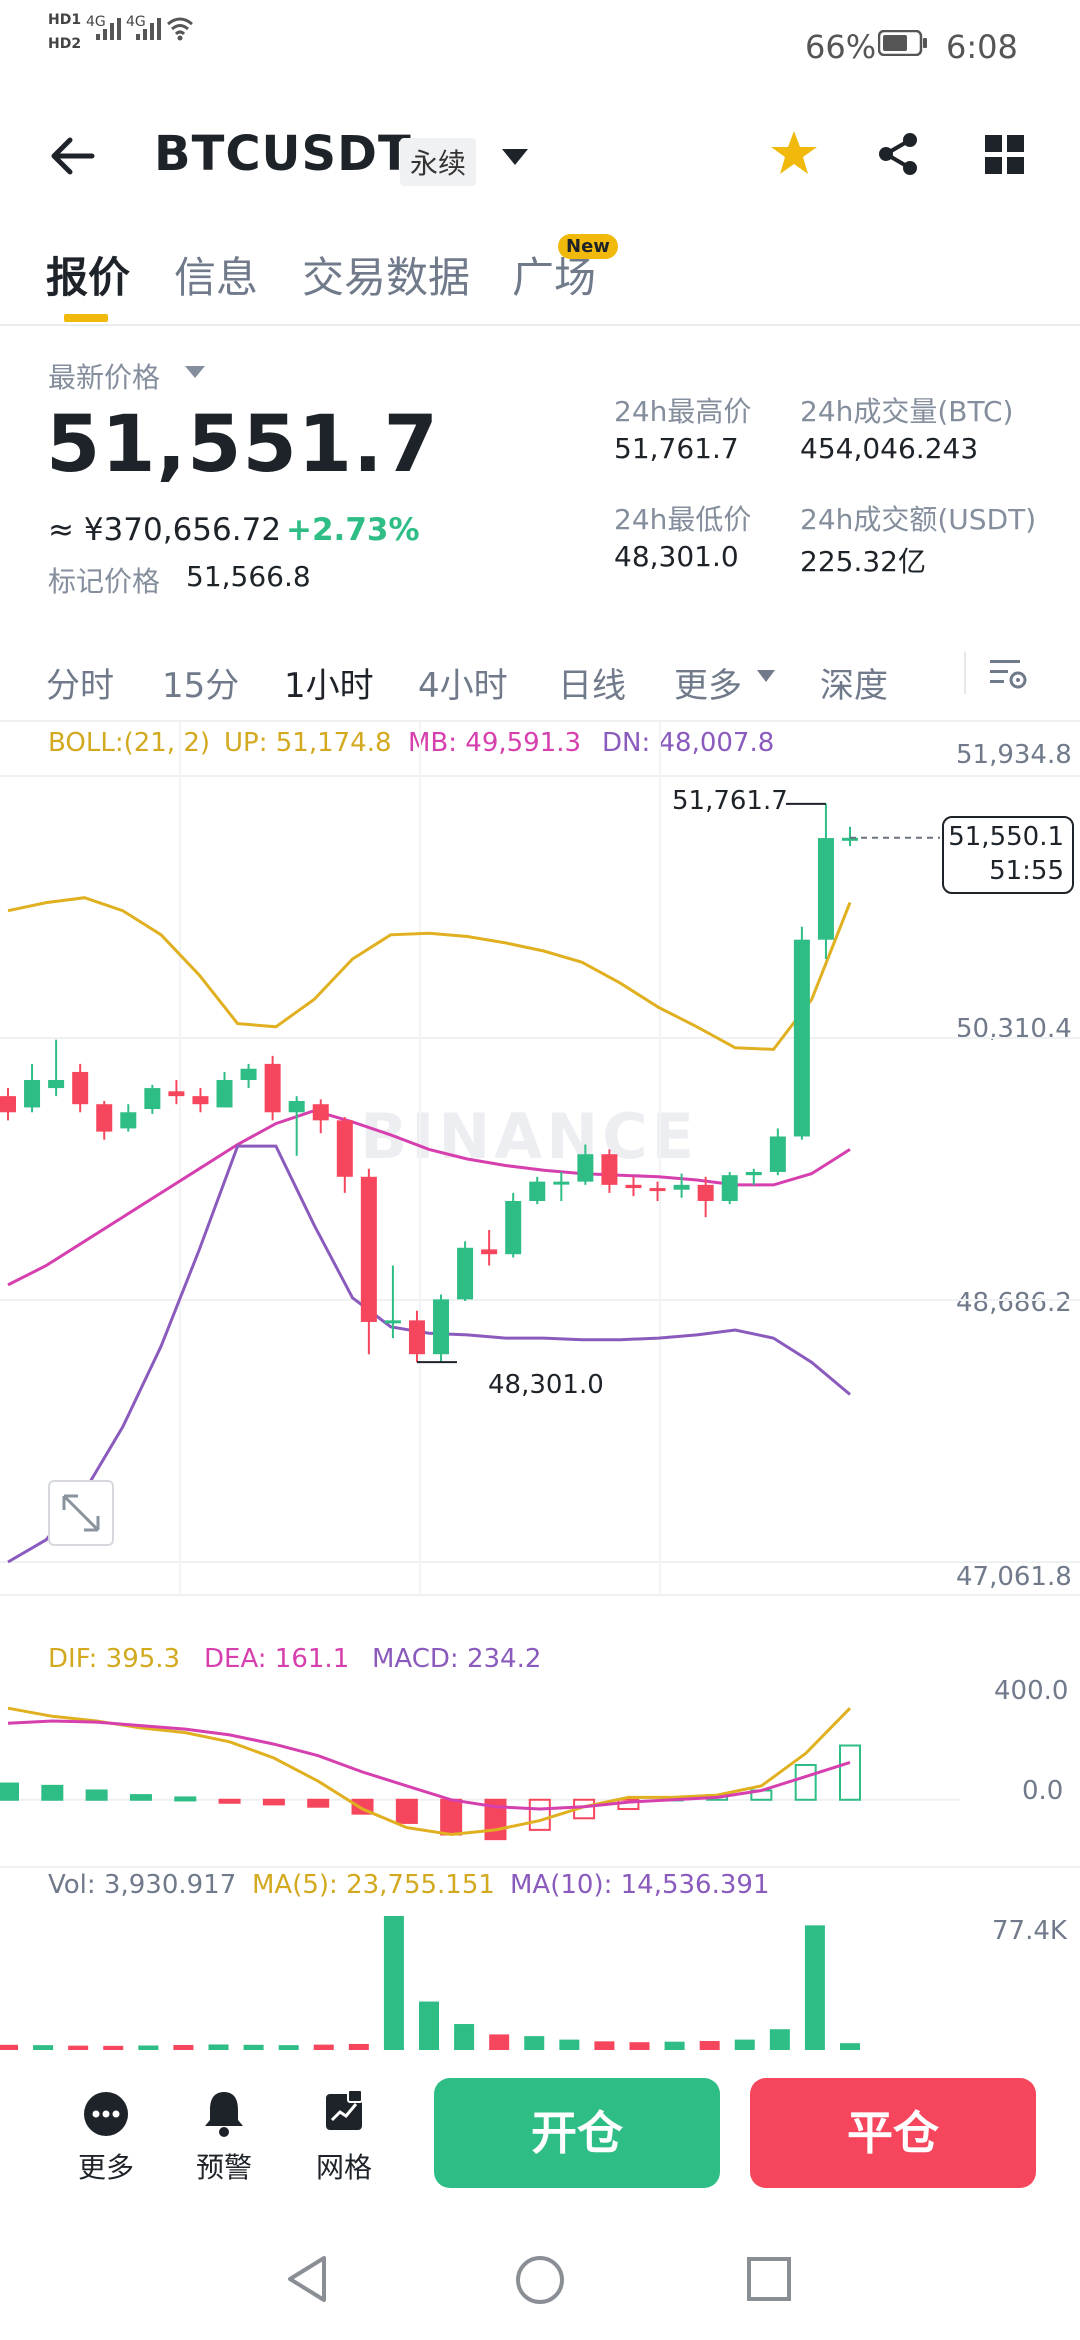 This screenshot has width=1080, height=2340. Describe the element at coordinates (769, 2279) in the screenshot. I see `nav-recents-icon` at that location.